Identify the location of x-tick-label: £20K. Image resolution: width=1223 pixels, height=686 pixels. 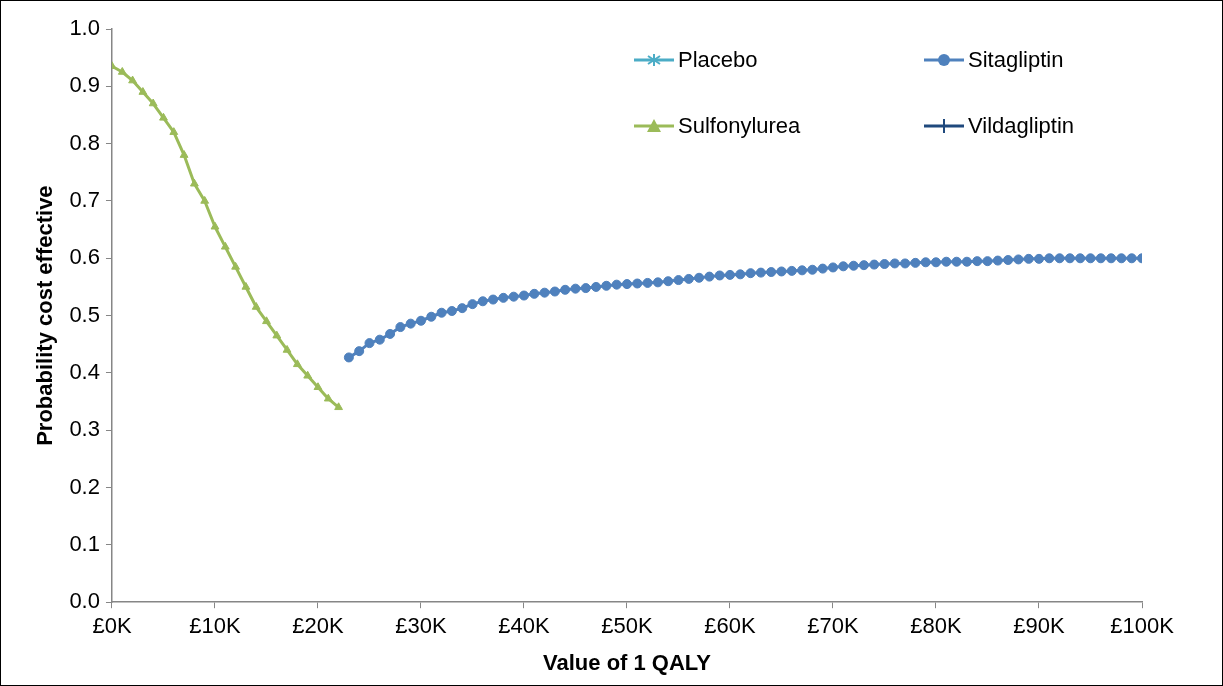
(318, 626).